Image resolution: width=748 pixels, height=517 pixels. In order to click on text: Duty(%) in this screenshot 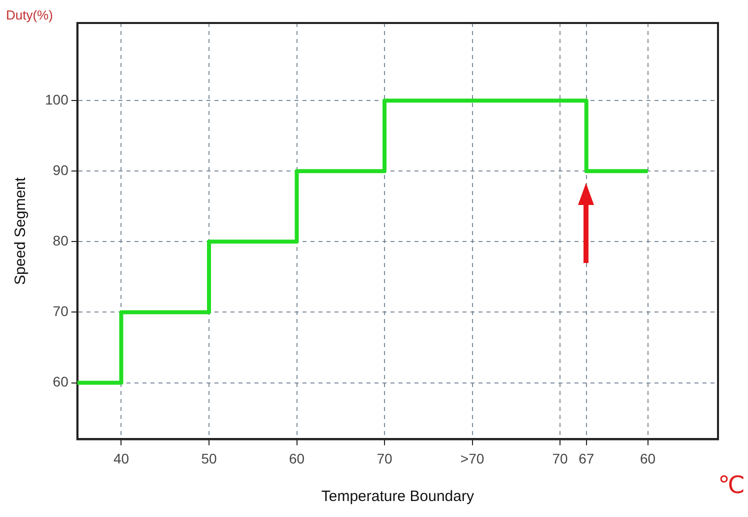, I will do `click(29, 15)`.